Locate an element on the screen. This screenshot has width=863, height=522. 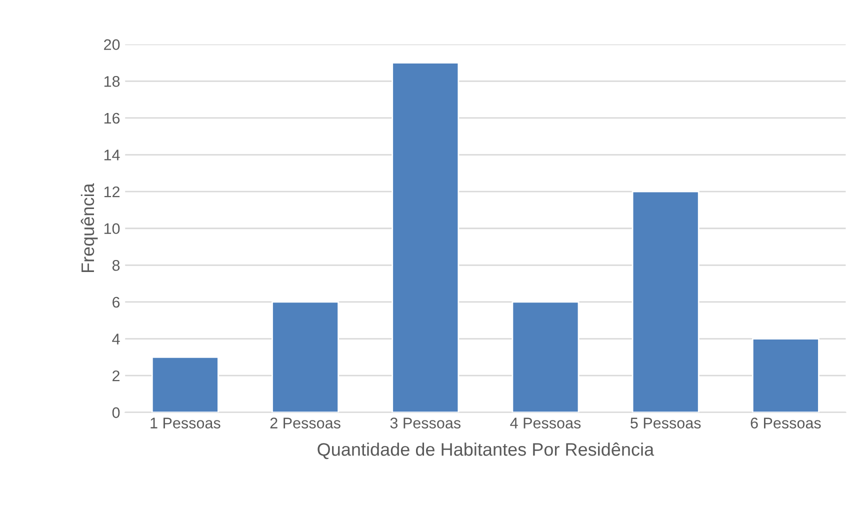
x-axis-title: Quantidade de Habitantes Por Residência is located at coordinates (486, 451).